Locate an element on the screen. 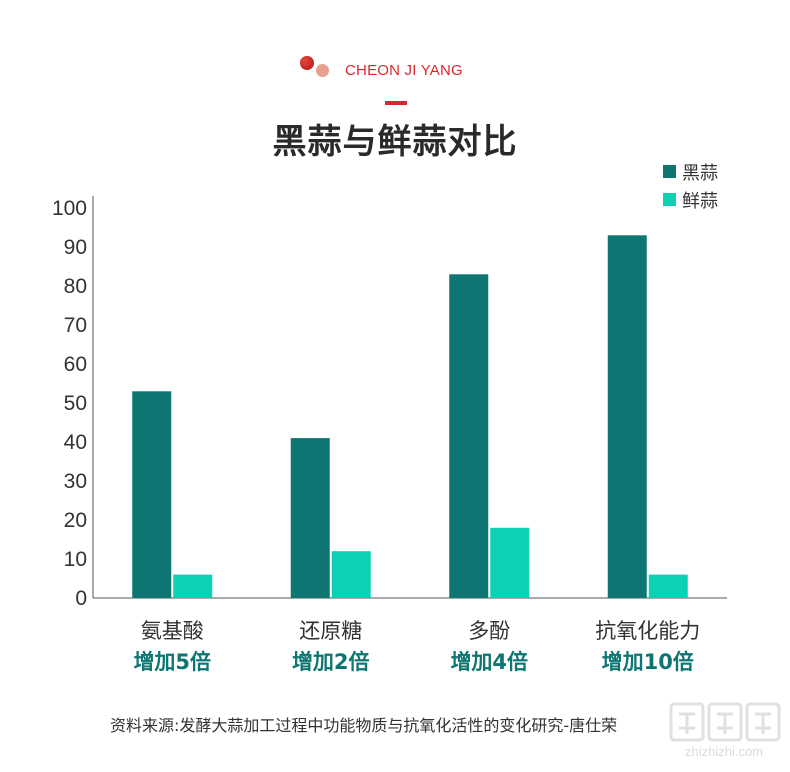 Image resolution: width=790 pixels, height=772 pixels. y-tick-label: 30 is located at coordinates (75, 481).